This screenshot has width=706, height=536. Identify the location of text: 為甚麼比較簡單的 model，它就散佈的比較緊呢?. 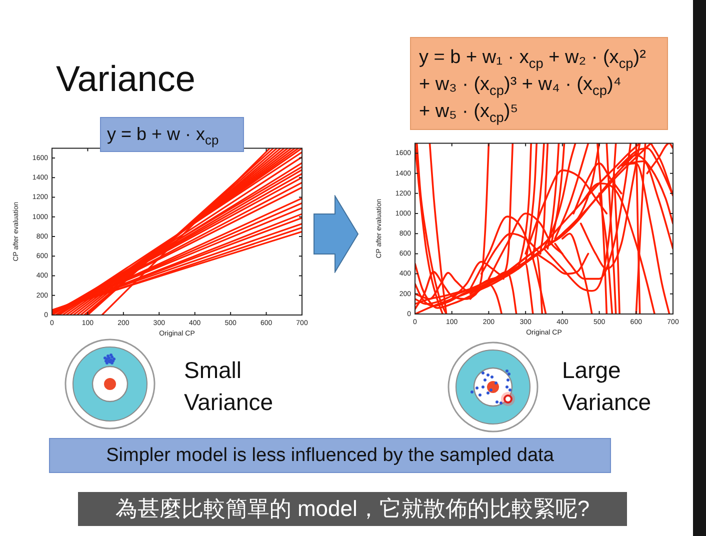
(352, 509).